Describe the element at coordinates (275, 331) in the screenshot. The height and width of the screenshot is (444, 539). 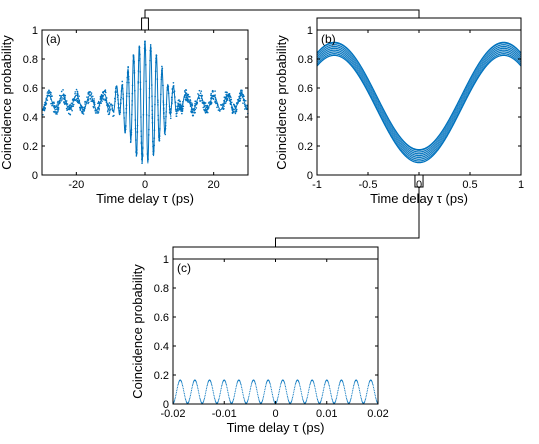
I see `panel-c-axes-frame` at that location.